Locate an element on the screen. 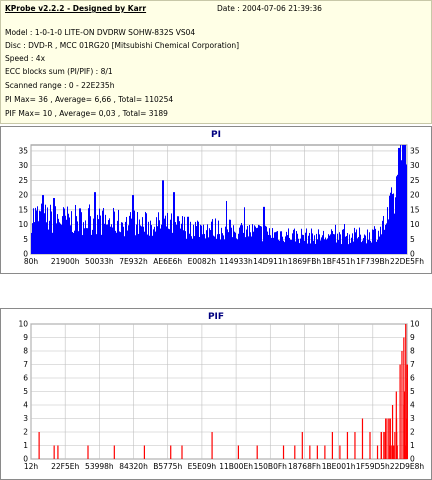 This screenshot has height=480, width=432. y-tick-label-right: 5 is located at coordinates (412, 391).